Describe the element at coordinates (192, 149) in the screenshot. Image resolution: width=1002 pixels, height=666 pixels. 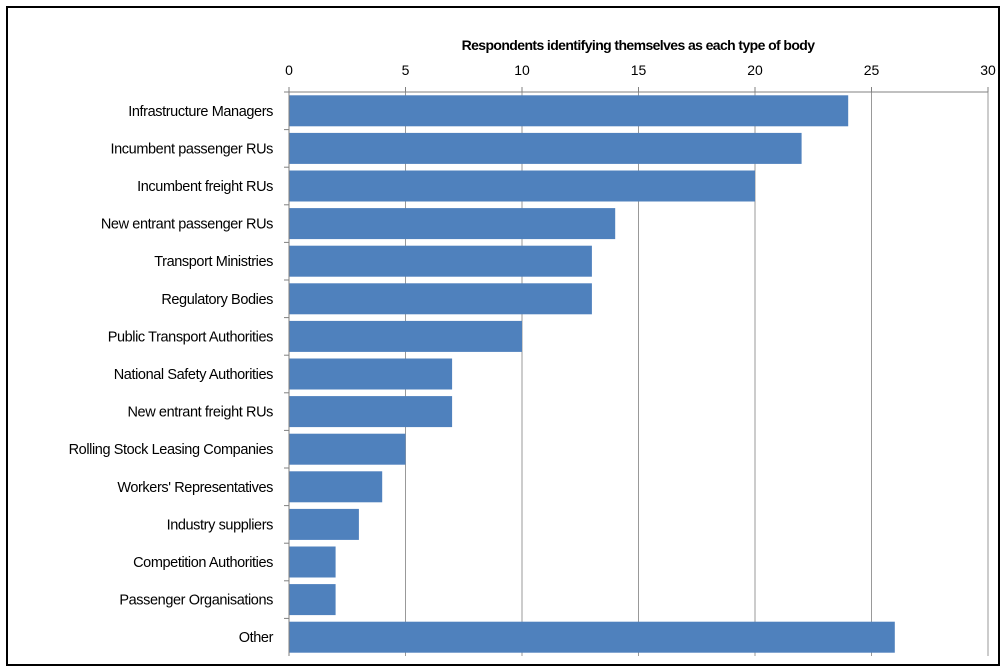
I see `category-label: Incumbent passenger RUs` at that location.